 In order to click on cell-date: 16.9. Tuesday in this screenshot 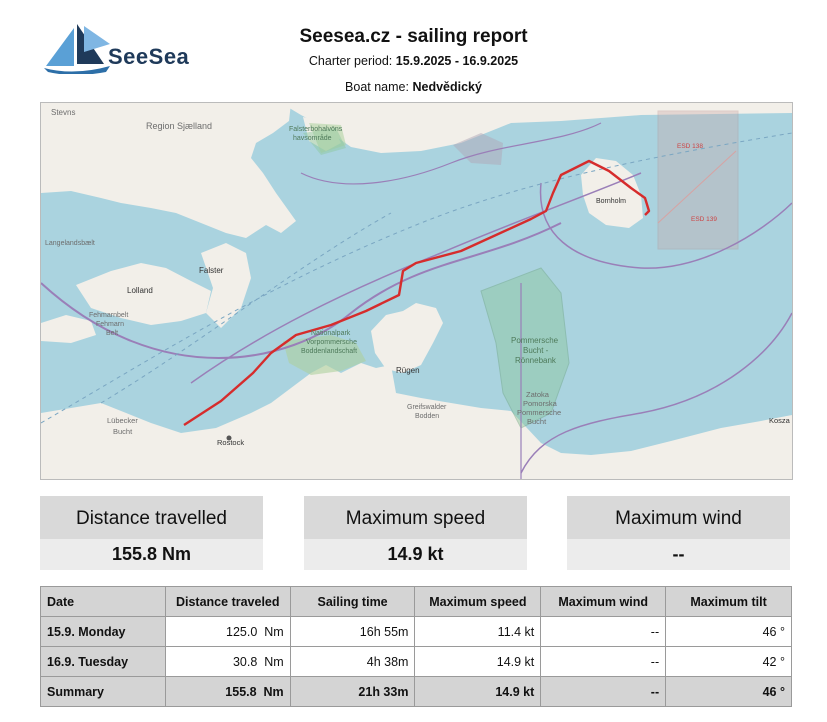, I will do `click(103, 661)`.